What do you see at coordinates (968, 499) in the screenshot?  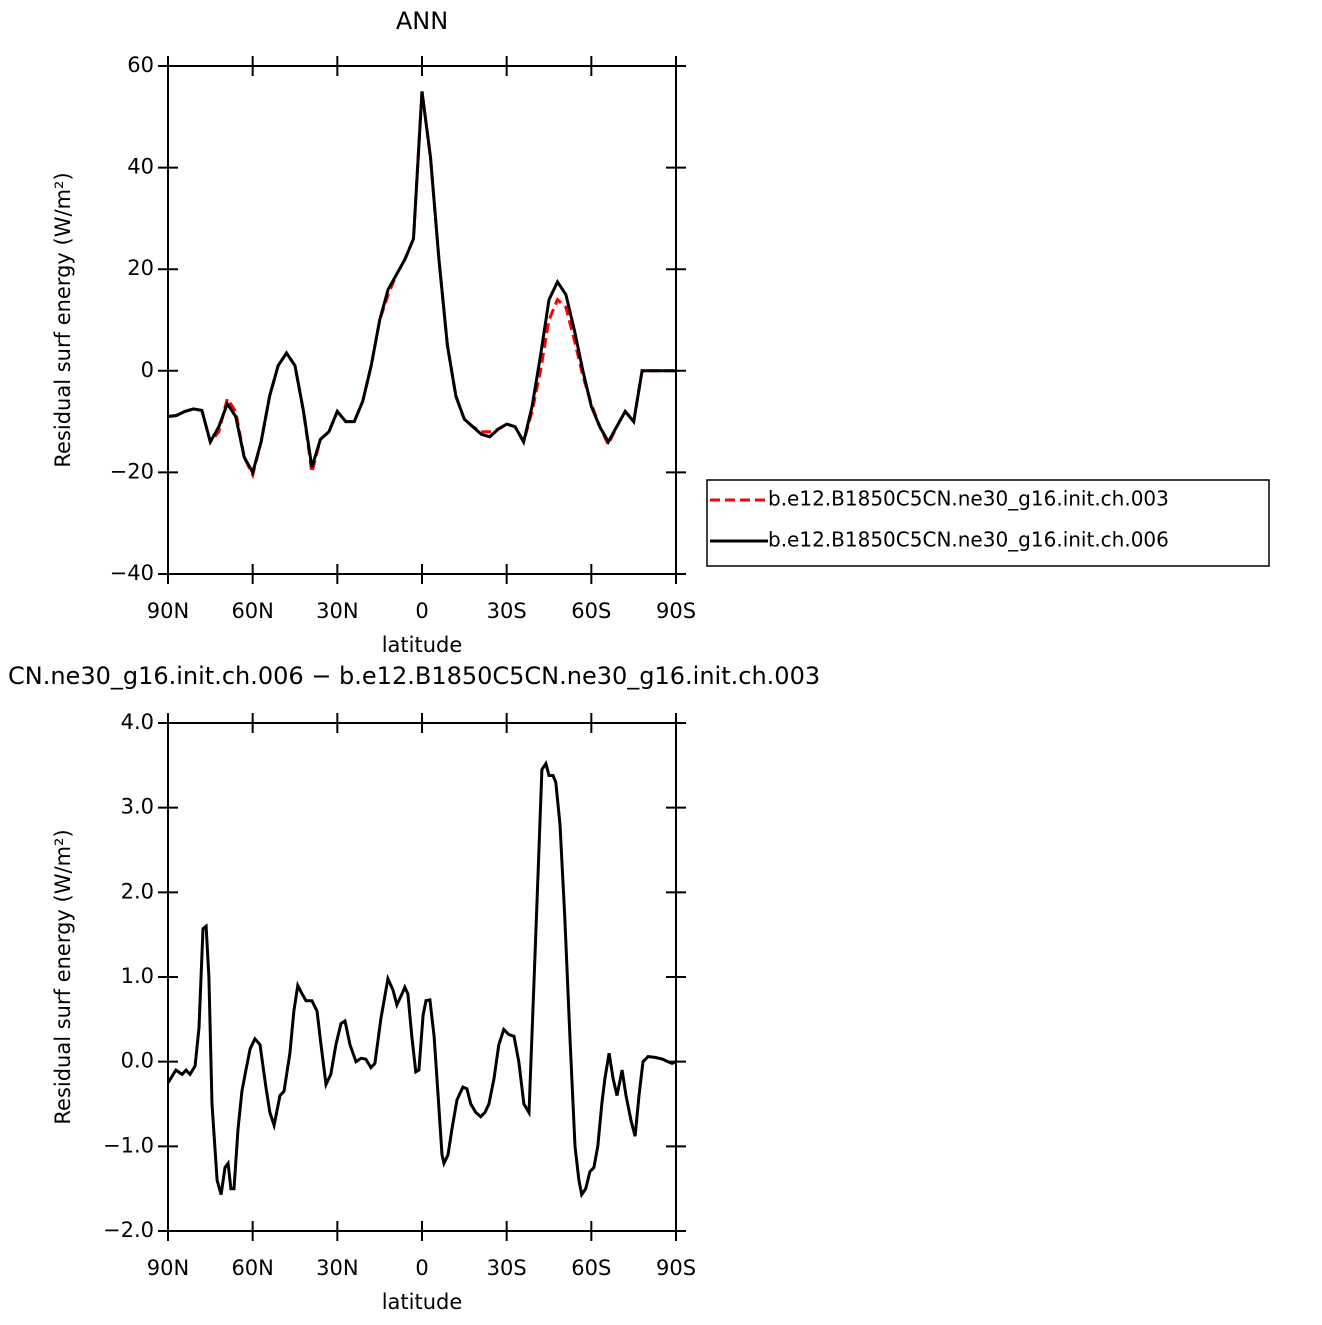 I see `legend-label: b.e12.B1850C5CN.ne30_g16.init.ch.003` at bounding box center [968, 499].